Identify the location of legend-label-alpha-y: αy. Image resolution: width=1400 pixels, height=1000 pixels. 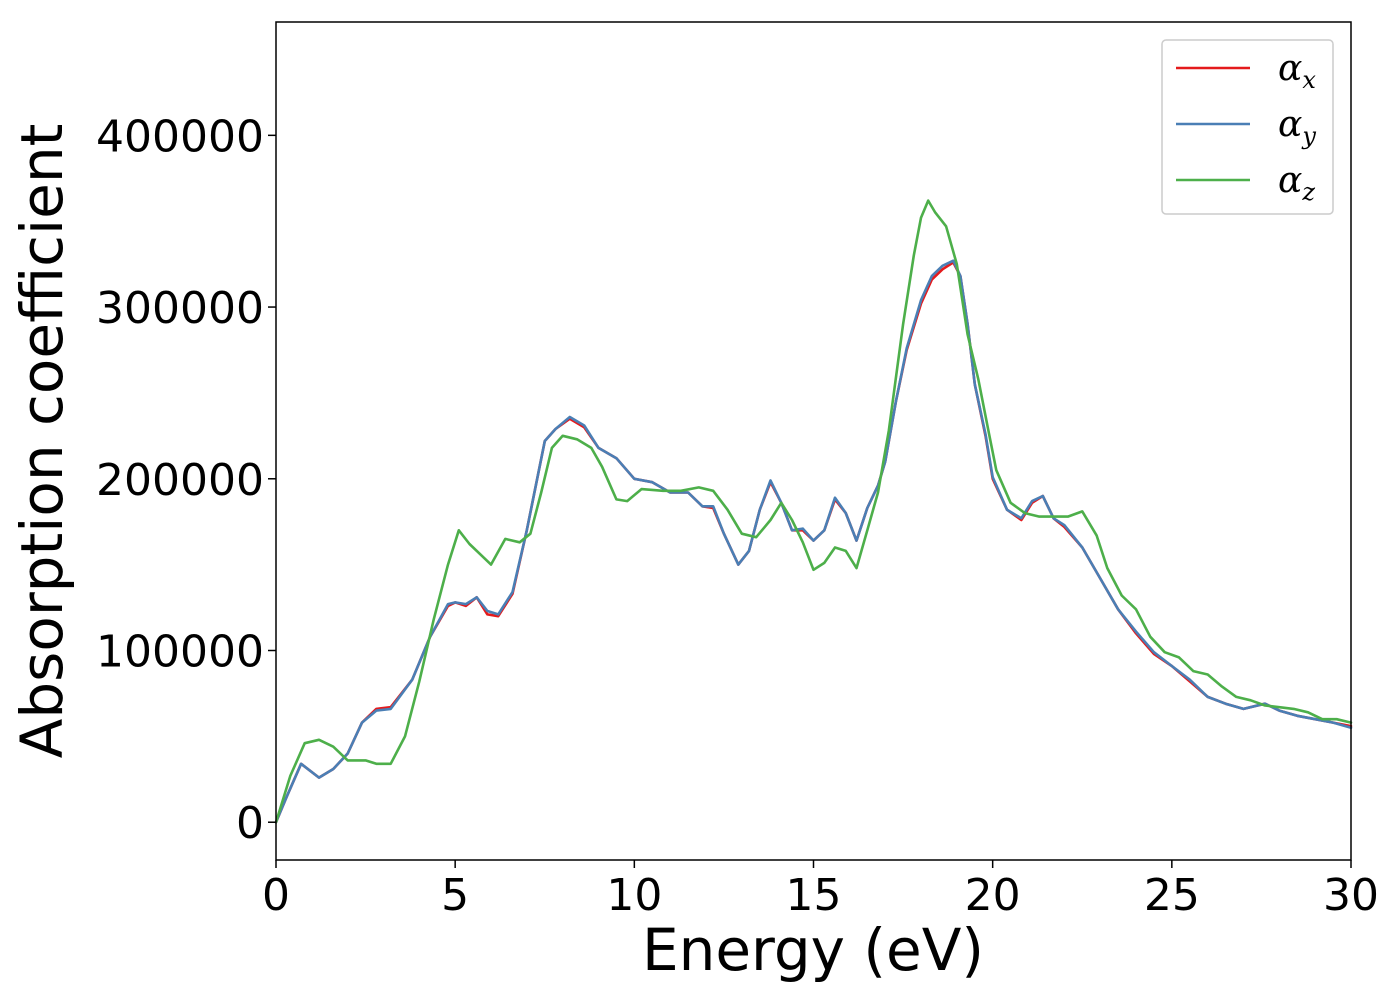
(1297, 127).